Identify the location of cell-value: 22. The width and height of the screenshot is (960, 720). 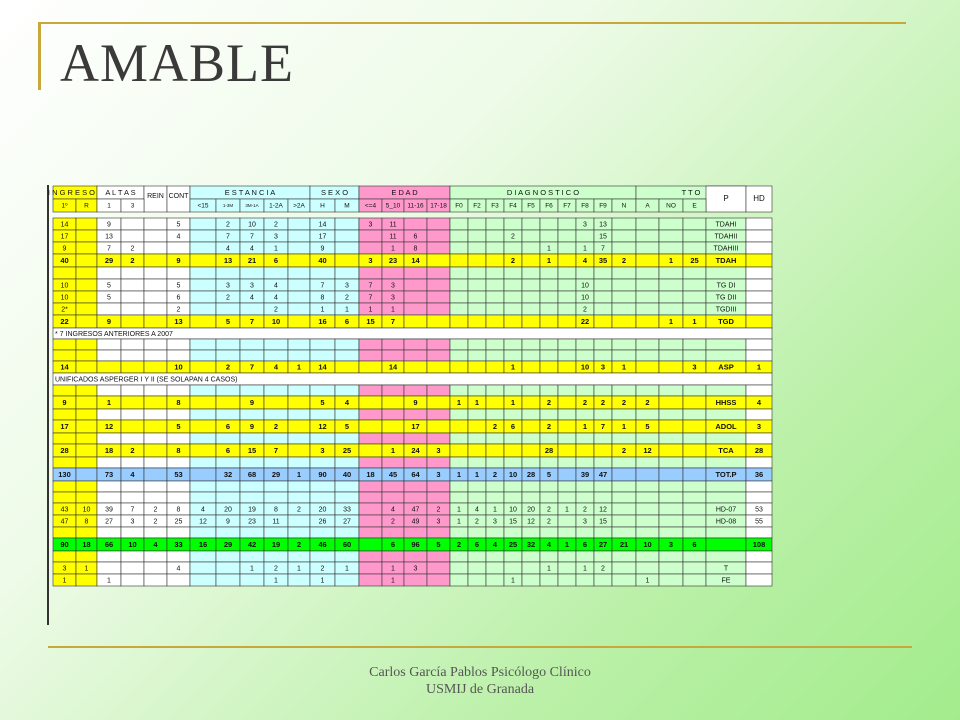
(585, 321).